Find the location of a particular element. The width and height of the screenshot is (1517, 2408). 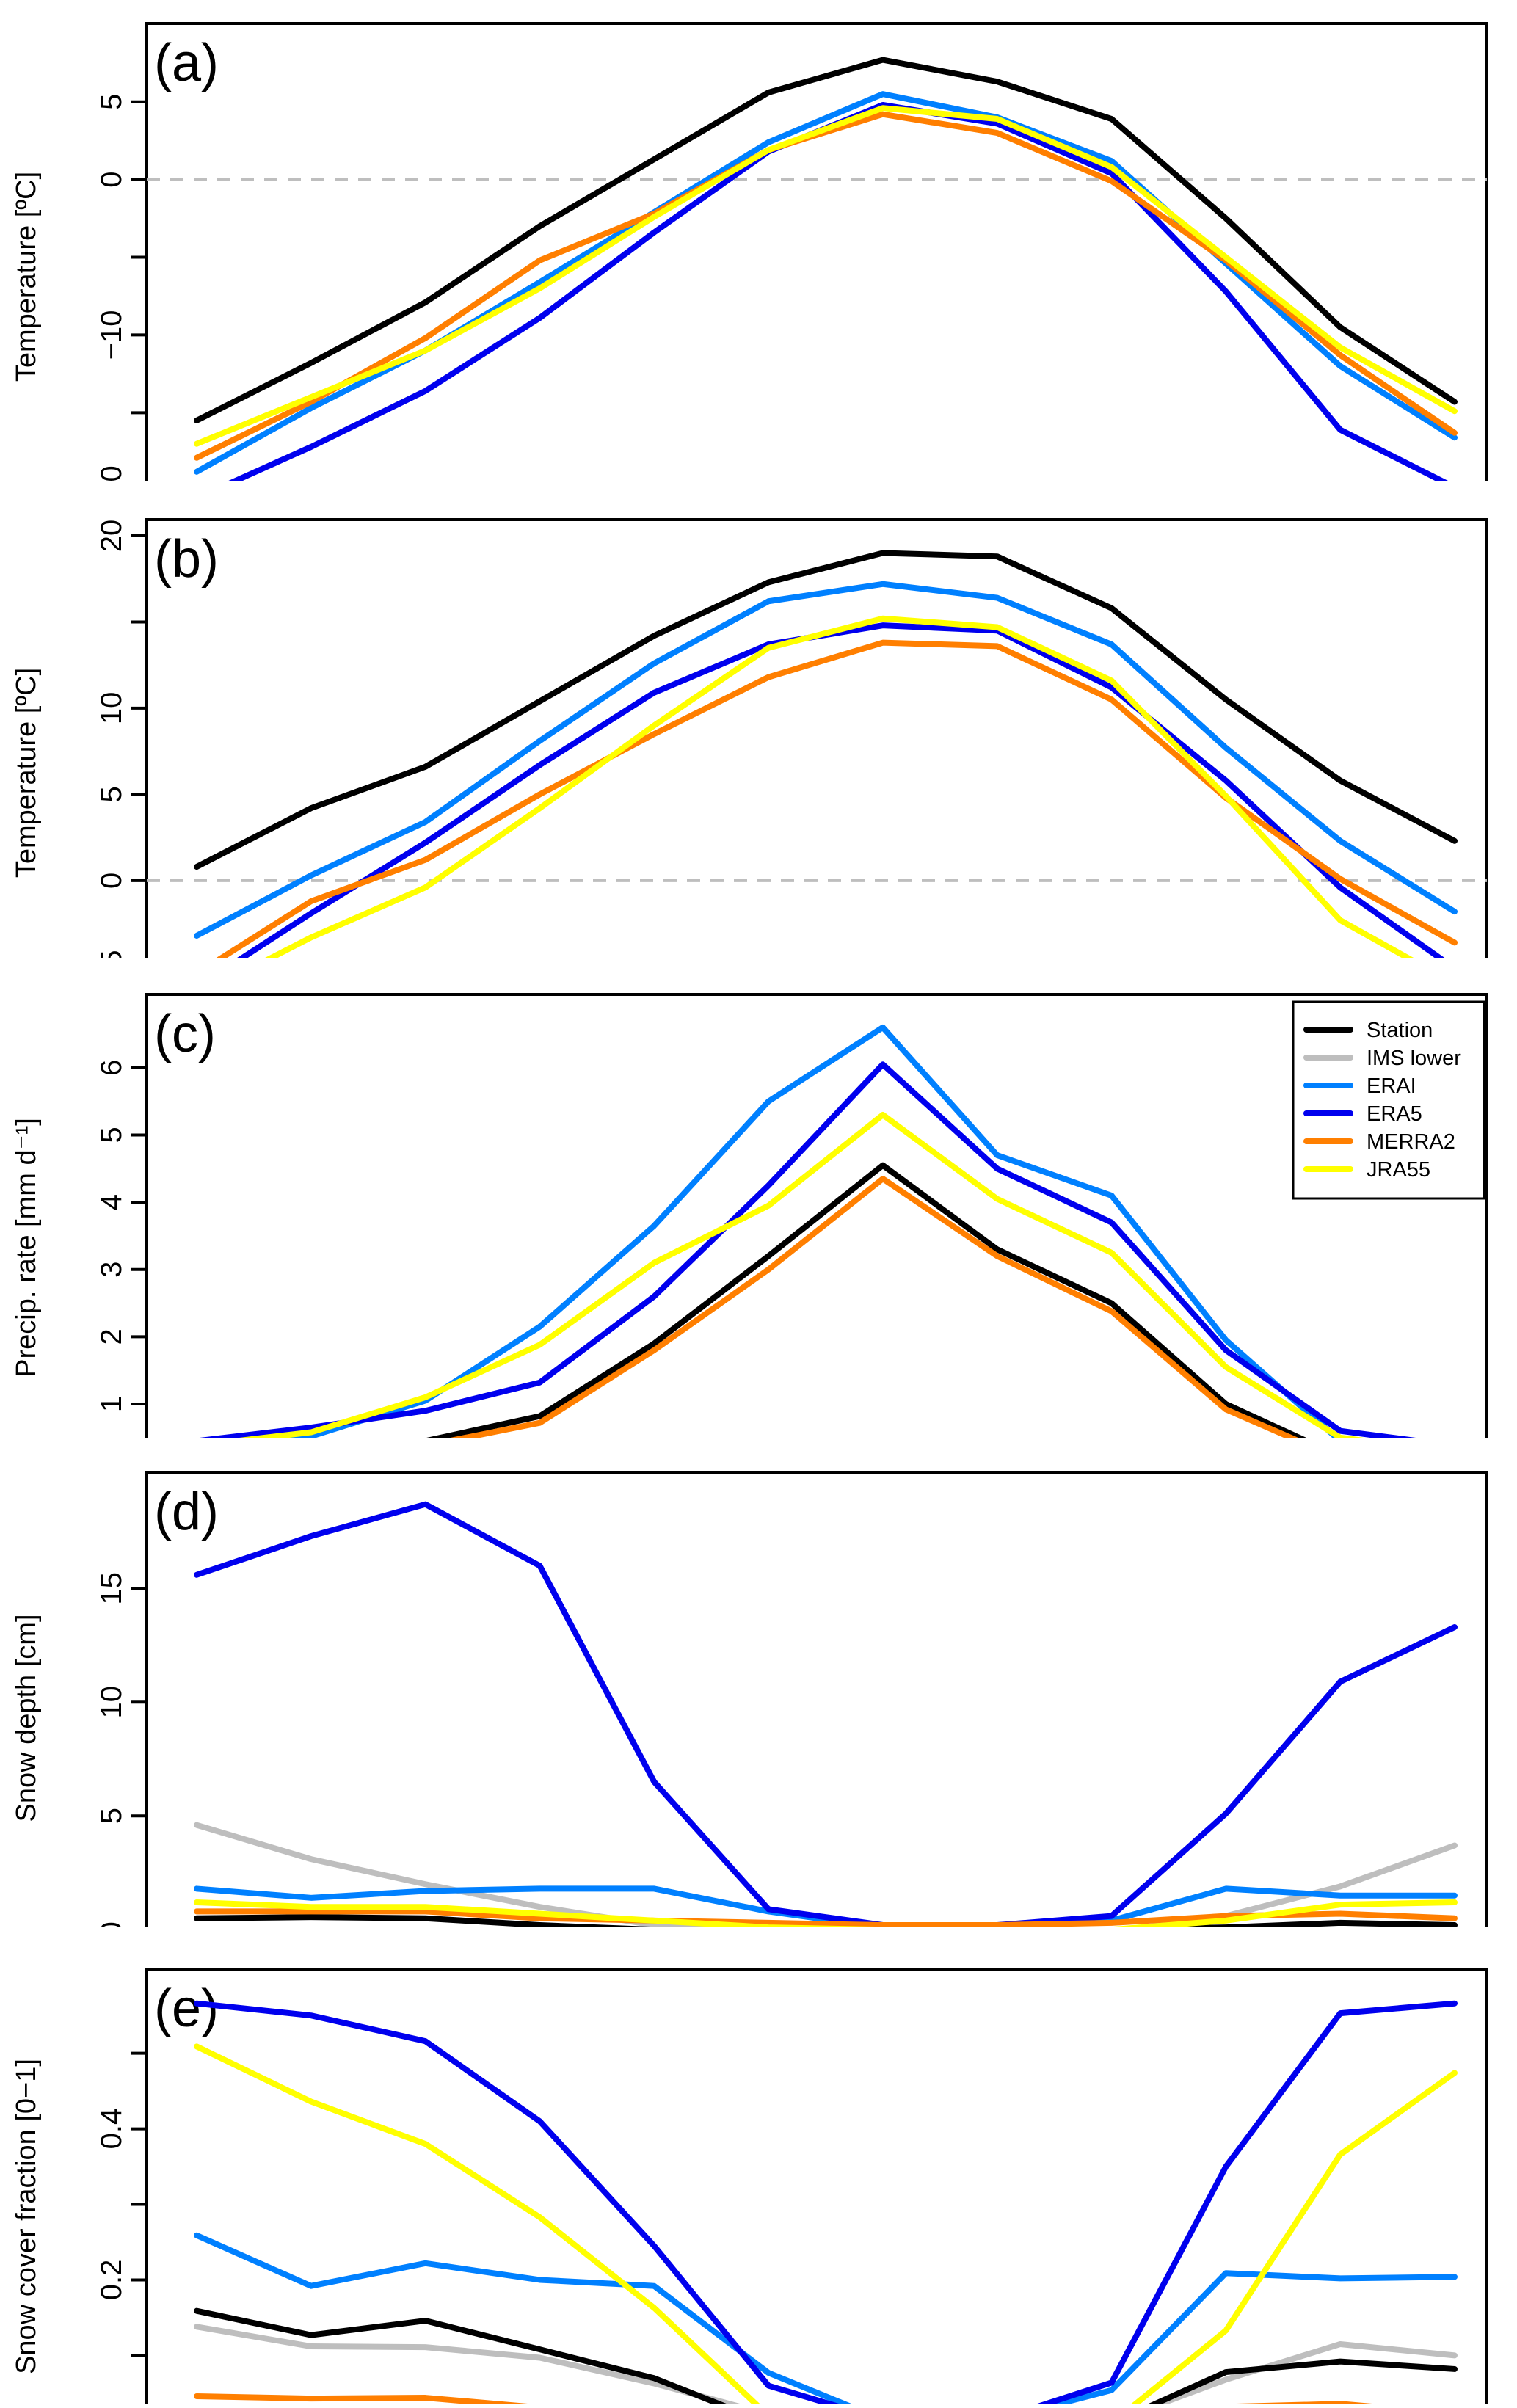

y-tick-label: −10 is located at coordinates (111, 335).